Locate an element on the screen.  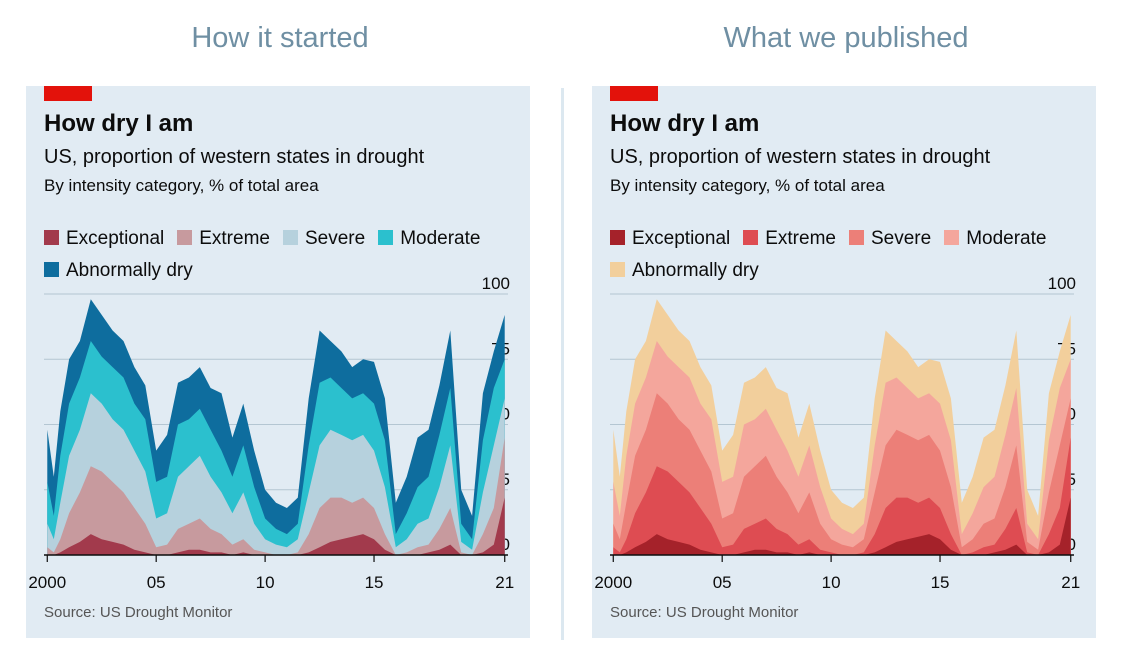
panel-heading-left: How it started is located at coordinates (280, 38).